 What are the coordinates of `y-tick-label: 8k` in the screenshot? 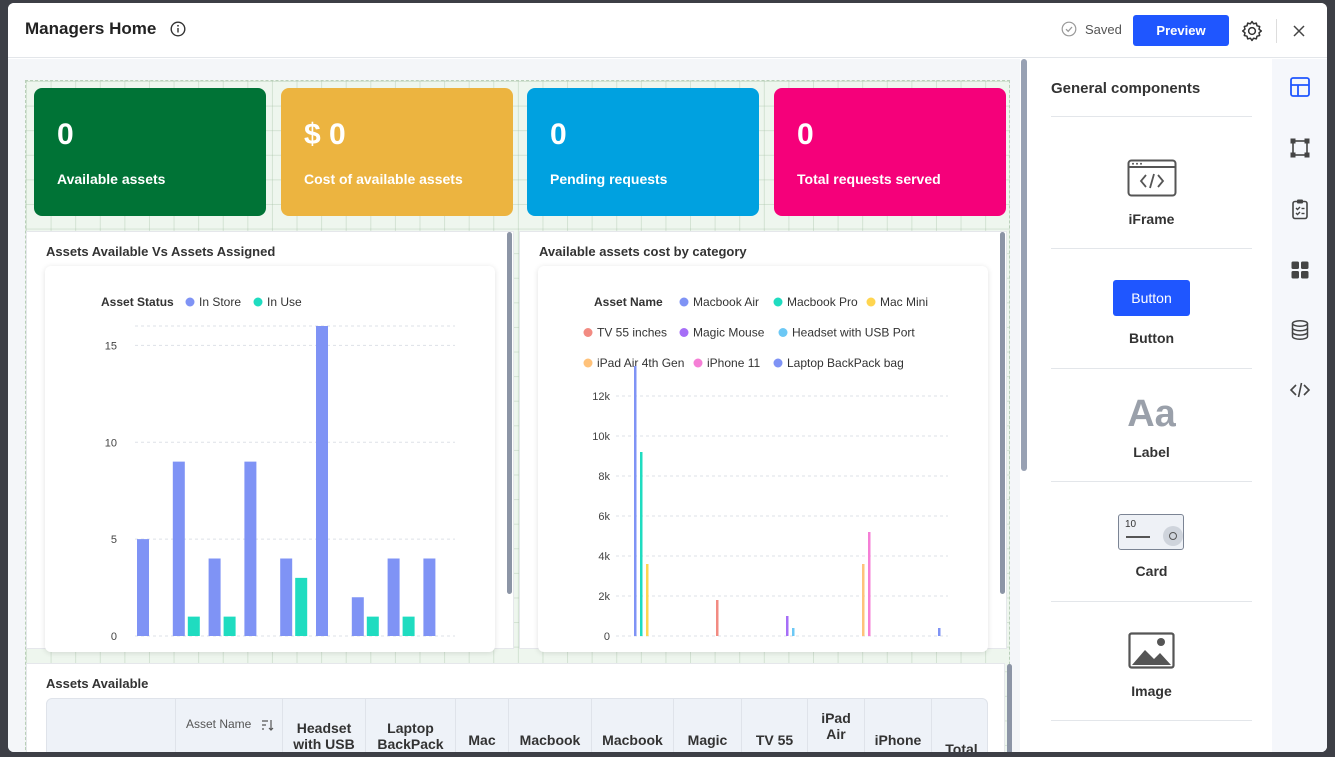 It's located at (604, 477).